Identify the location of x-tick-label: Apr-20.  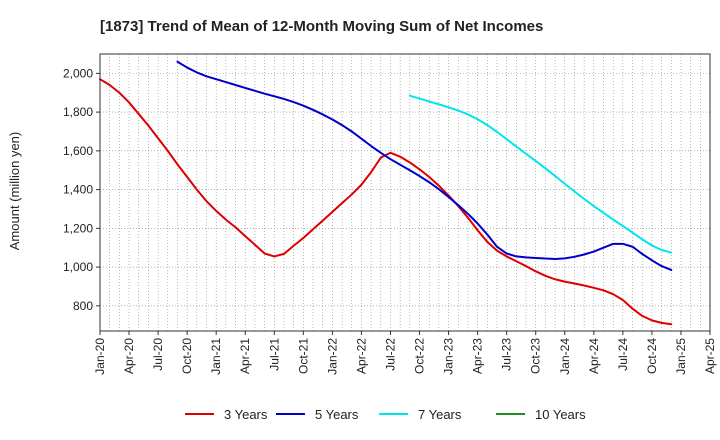
(129, 356).